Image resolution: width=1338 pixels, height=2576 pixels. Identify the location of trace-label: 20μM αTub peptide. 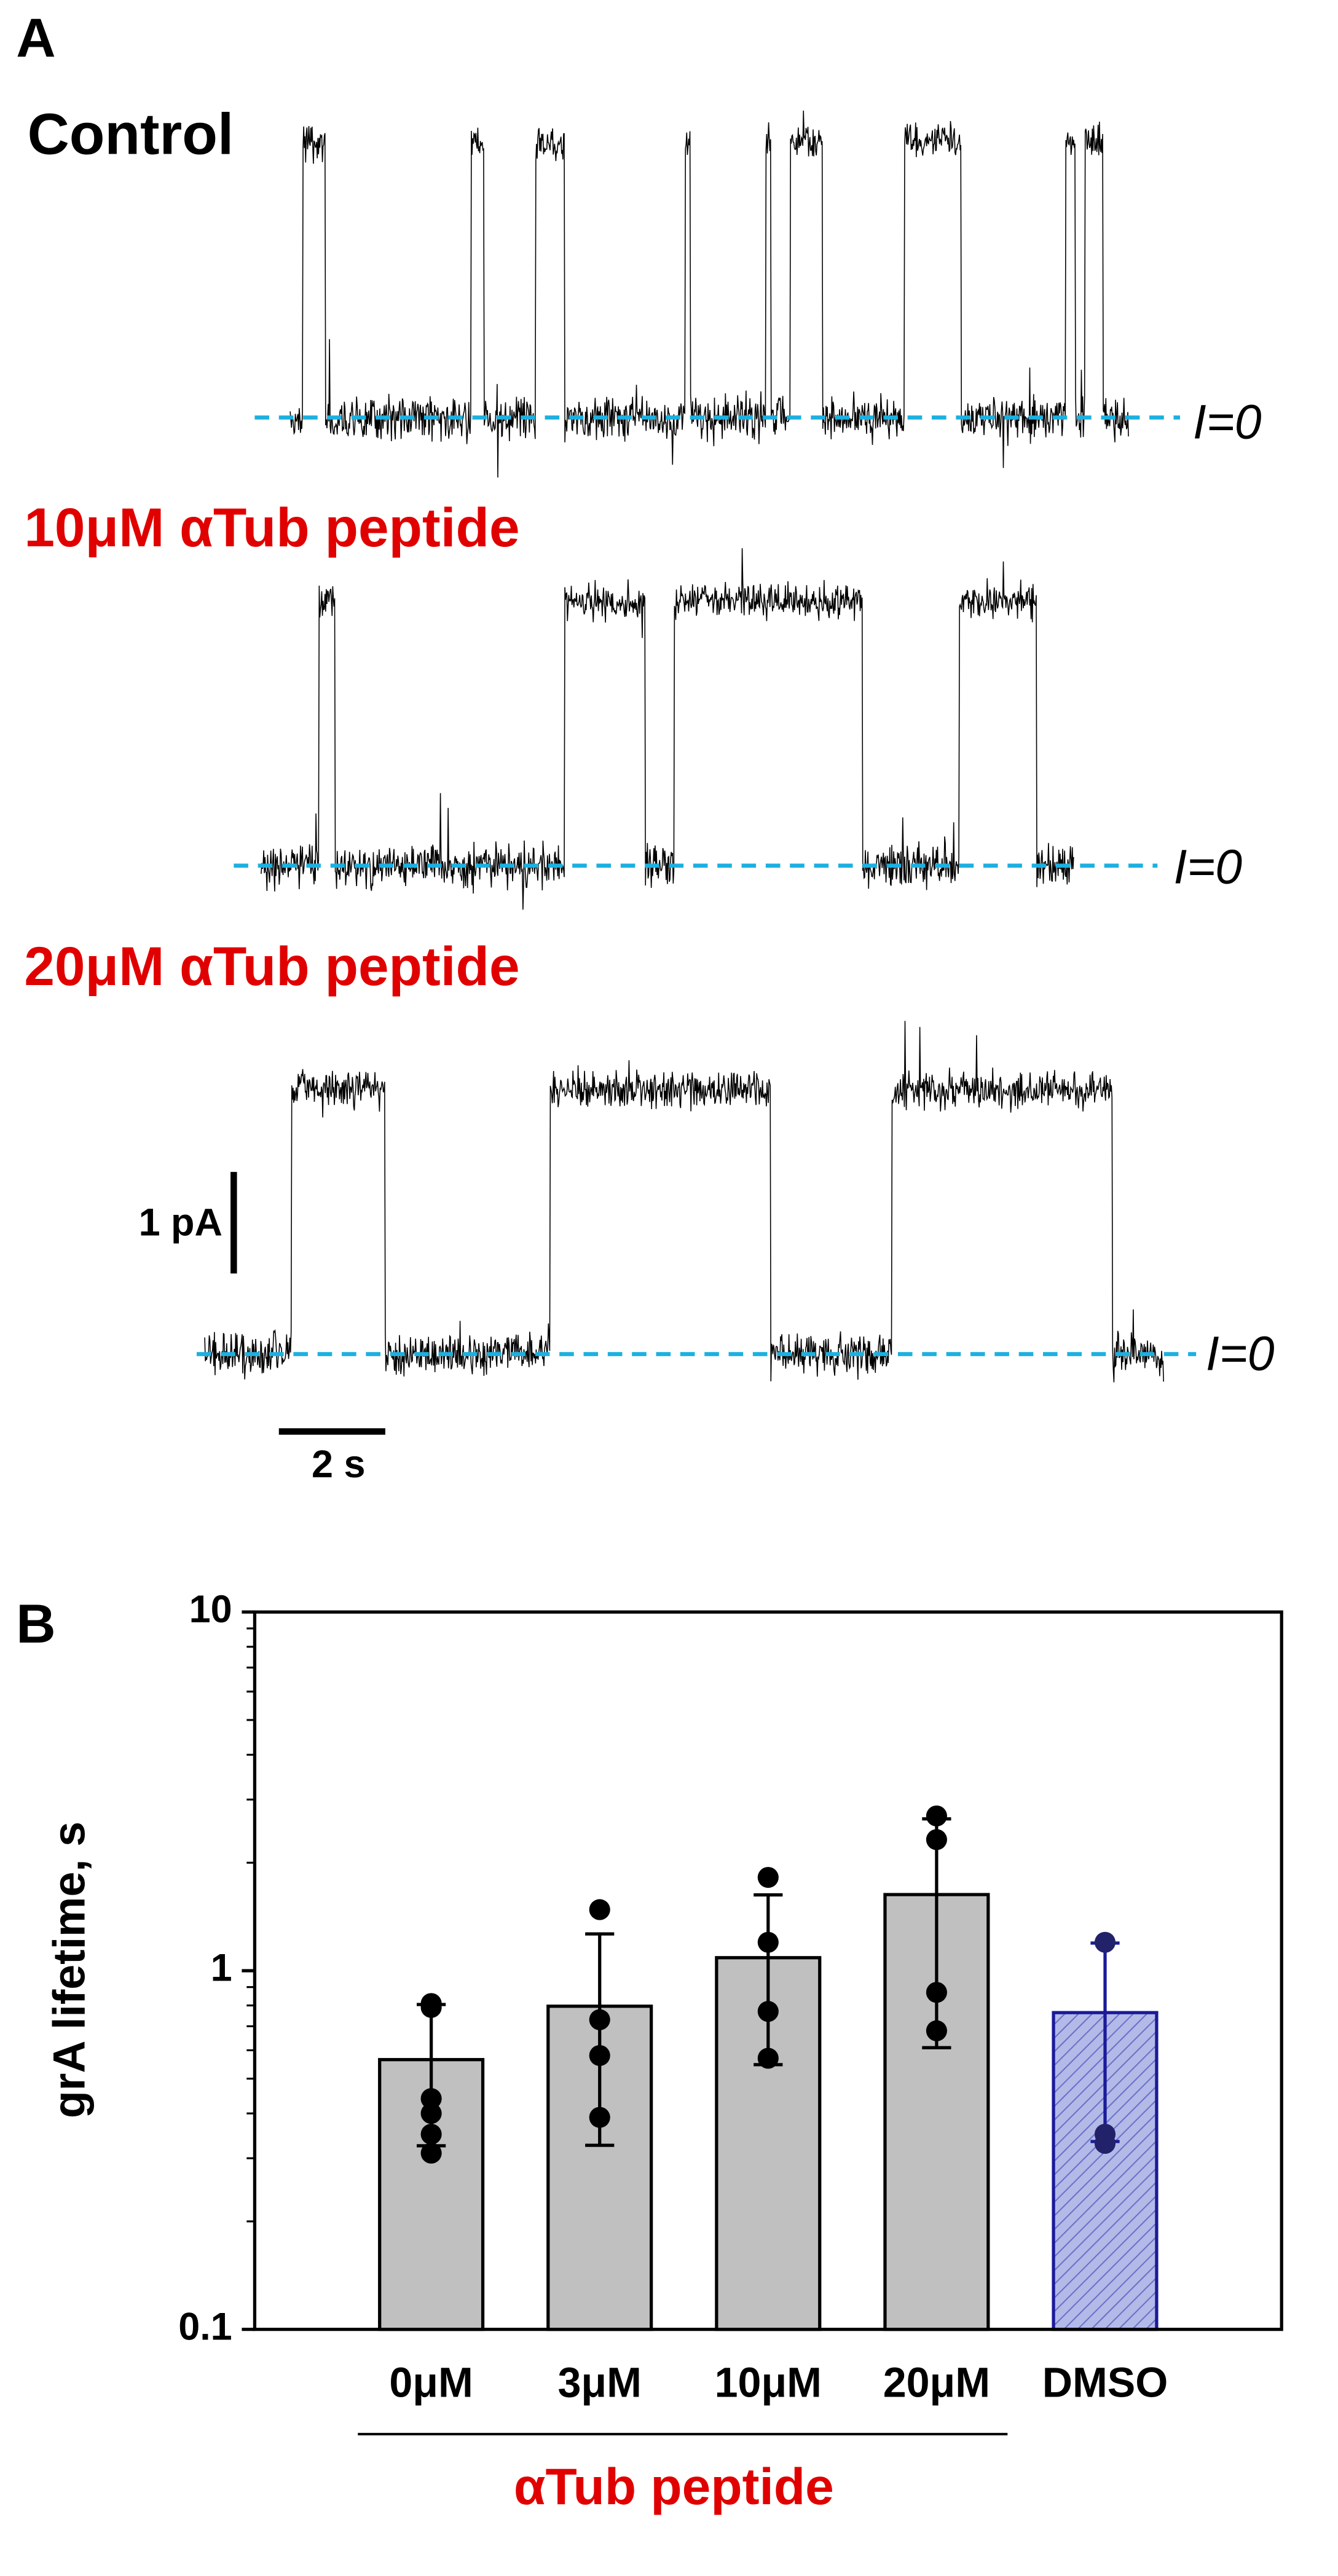
(271, 966).